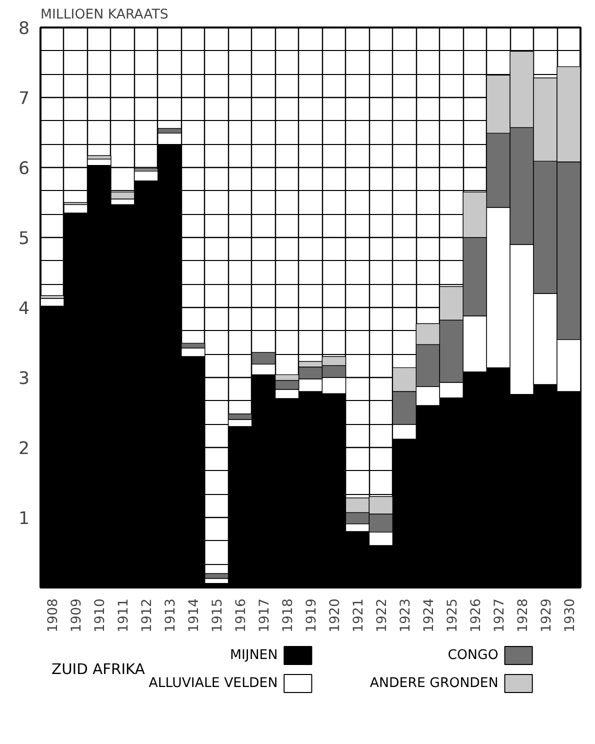 This screenshot has width=595, height=744. Describe the element at coordinates (98, 669) in the screenshot. I see `legend-title: ZUID AFRIKA` at that location.